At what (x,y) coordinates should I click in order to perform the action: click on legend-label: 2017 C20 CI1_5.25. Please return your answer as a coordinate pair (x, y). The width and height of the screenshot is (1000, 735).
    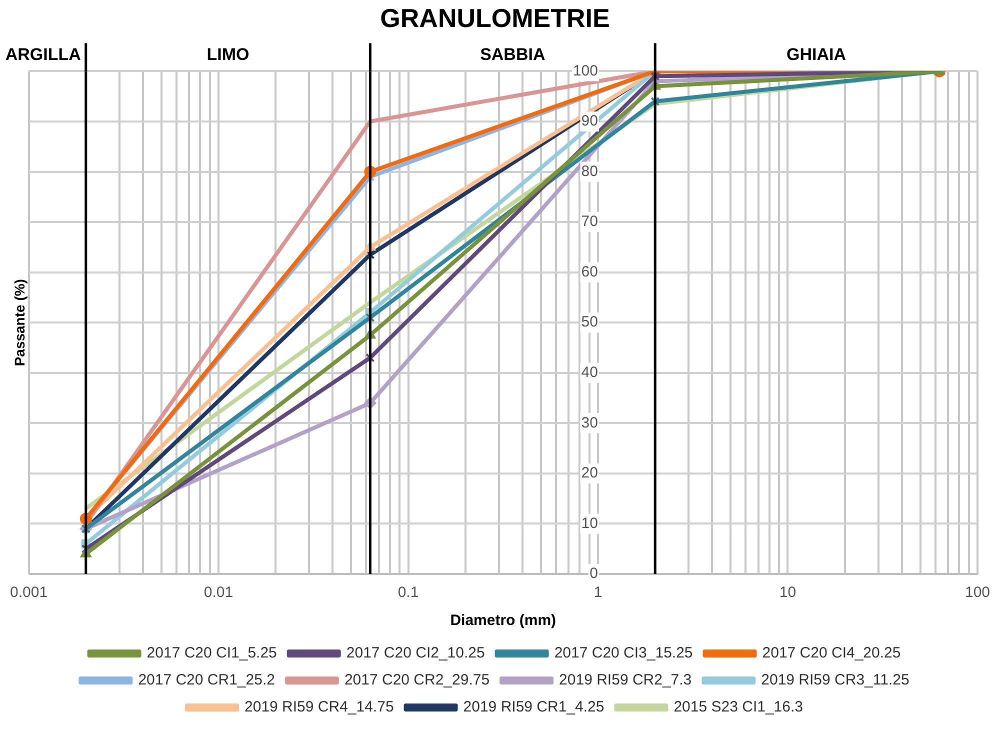
    Looking at the image, I should click on (211, 653).